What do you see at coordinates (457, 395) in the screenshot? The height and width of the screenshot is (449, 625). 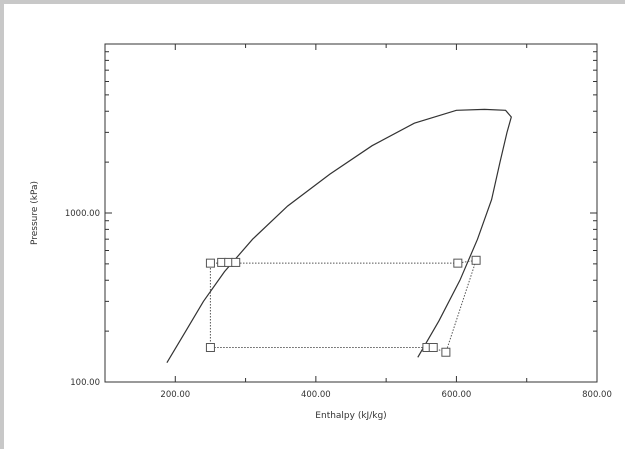 I see `x-tick-label: 600.00` at bounding box center [457, 395].